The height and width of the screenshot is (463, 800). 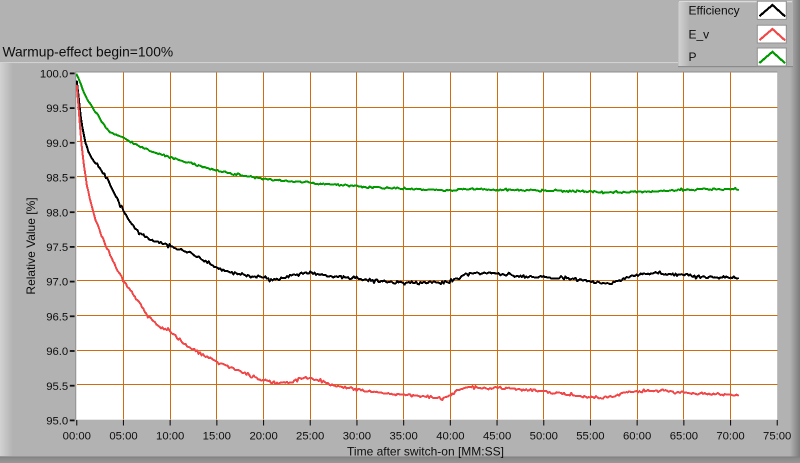 I want to click on svg-text: 15:00, so click(x=217, y=437).